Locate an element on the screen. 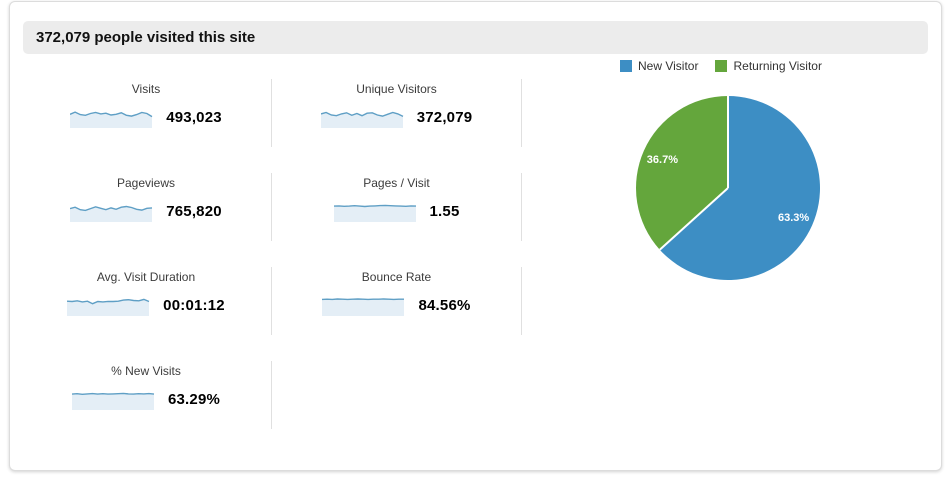  metric-trend-row: 493,023 is located at coordinates (146, 117).